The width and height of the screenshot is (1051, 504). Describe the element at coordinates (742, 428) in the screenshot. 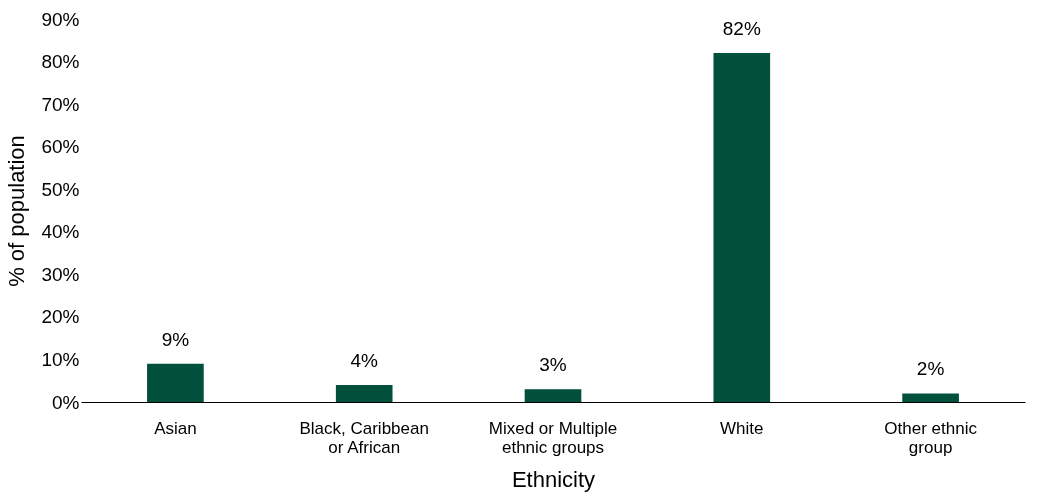

I see `x-tick-label: White` at that location.